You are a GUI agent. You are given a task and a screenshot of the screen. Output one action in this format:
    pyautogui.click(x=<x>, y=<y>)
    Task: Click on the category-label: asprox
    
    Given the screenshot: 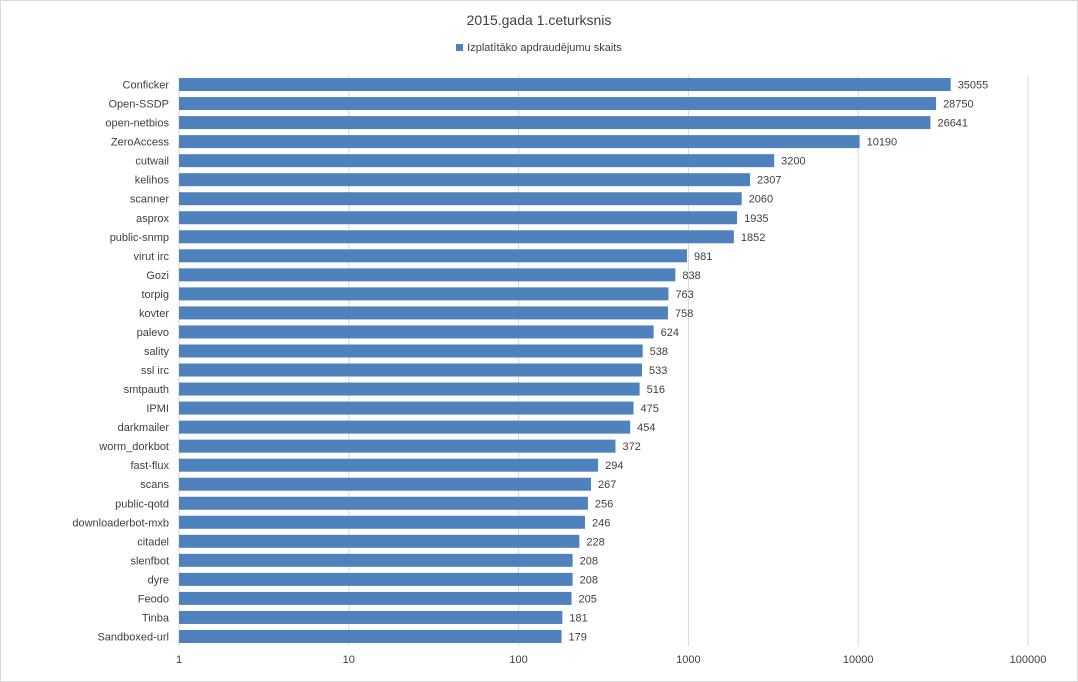 What is the action you would take?
    pyautogui.click(x=153, y=219)
    